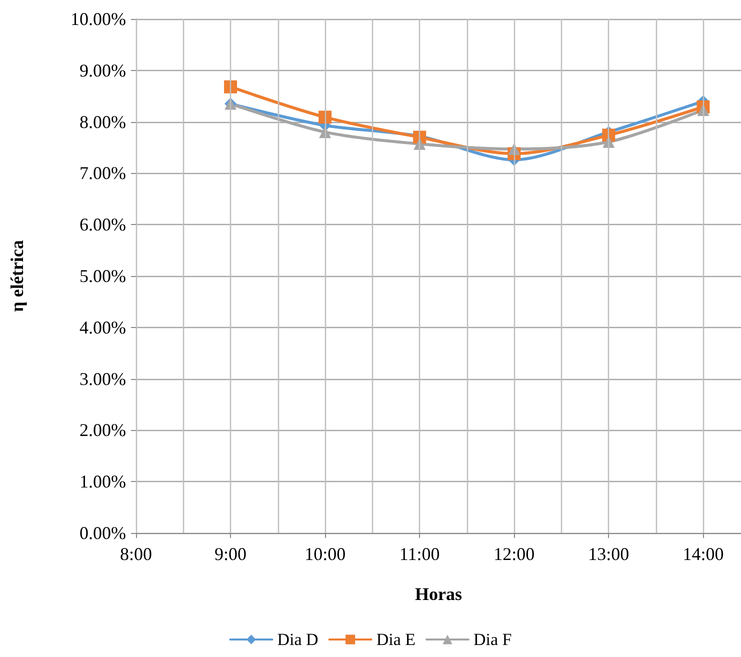  What do you see at coordinates (609, 554) in the screenshot?
I see `x-tick-label: 13:00` at bounding box center [609, 554].